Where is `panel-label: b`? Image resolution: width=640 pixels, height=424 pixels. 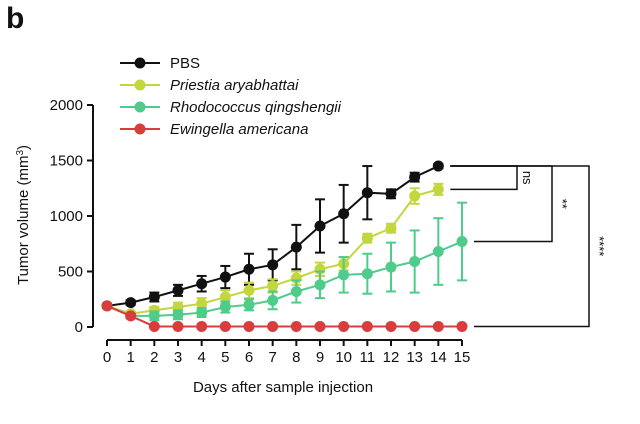 panel-label: b is located at coordinates (15, 18).